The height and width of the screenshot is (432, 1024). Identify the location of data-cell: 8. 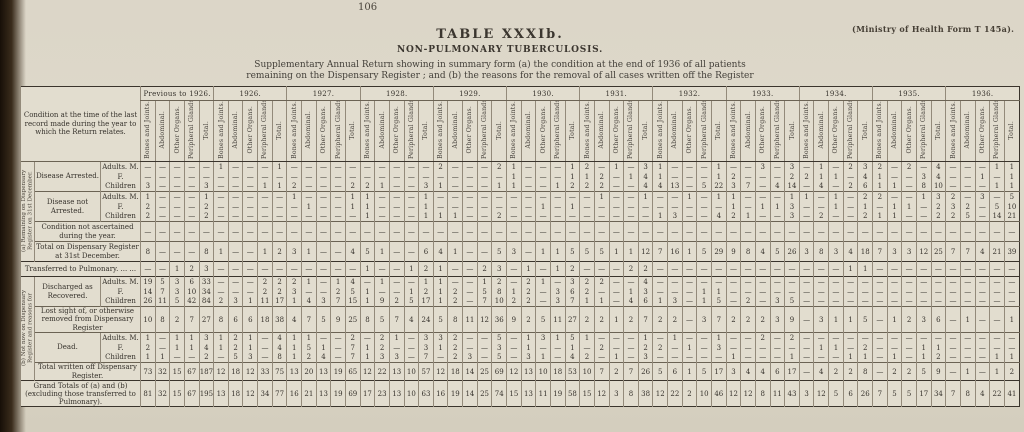
(455, 319).